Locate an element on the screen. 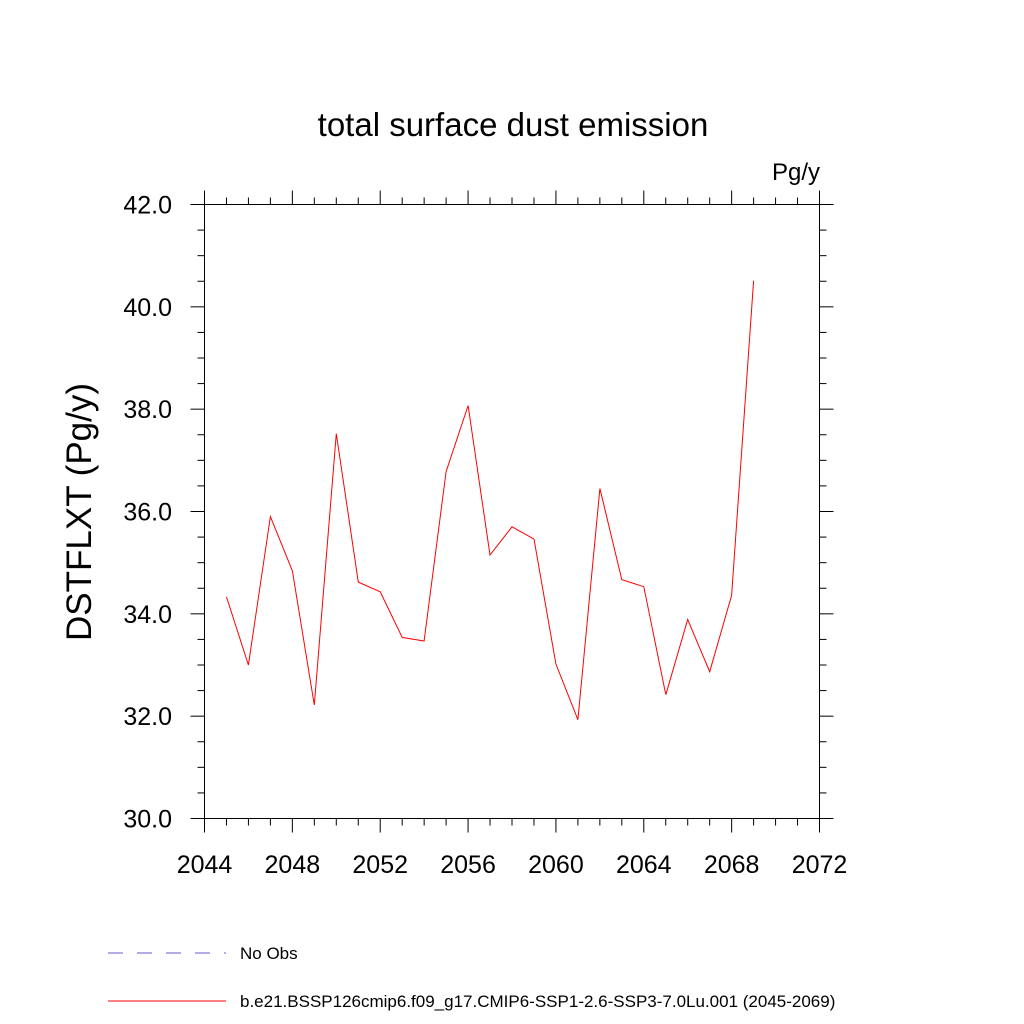 The width and height of the screenshot is (1024, 1024). y-tick-label: 30.0 is located at coordinates (147, 820).